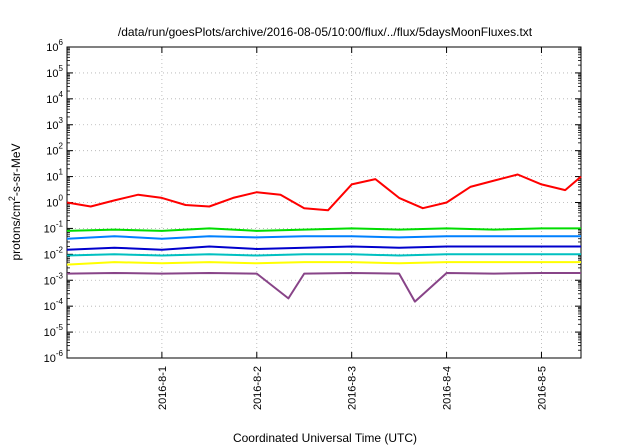  Describe the element at coordinates (61, 172) in the screenshot. I see `y-tick-label-exp: 1` at that location.